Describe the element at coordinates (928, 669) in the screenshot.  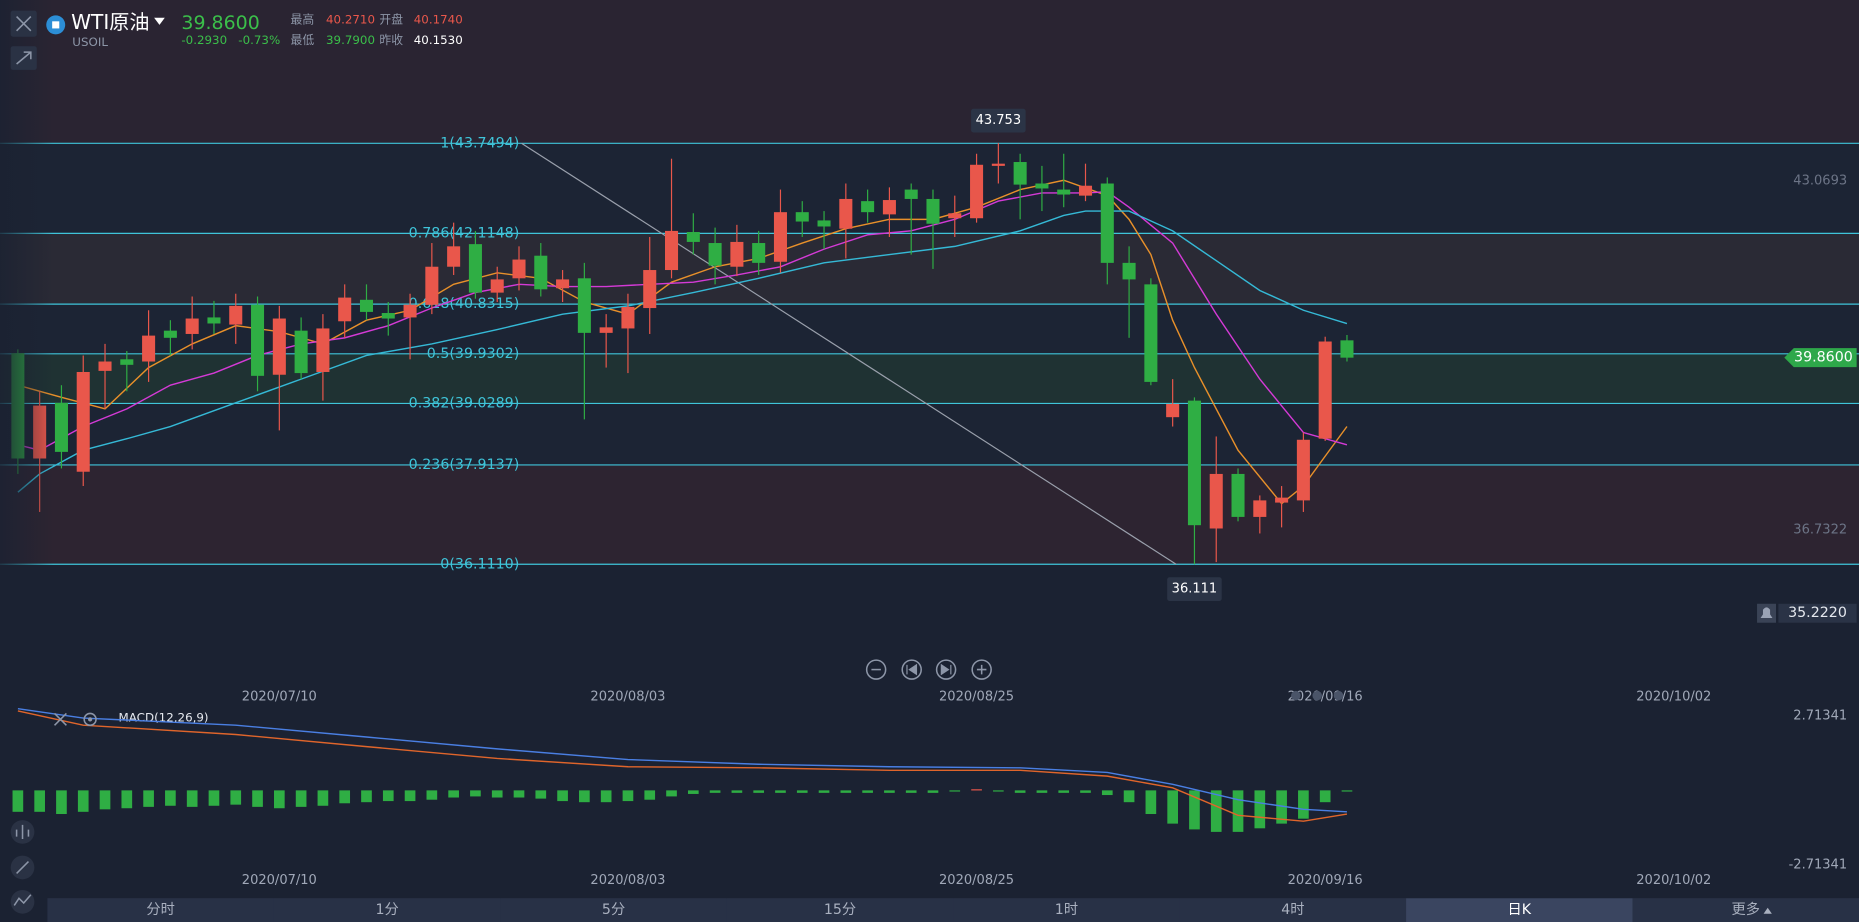
I see `zoom-controls` at that location.